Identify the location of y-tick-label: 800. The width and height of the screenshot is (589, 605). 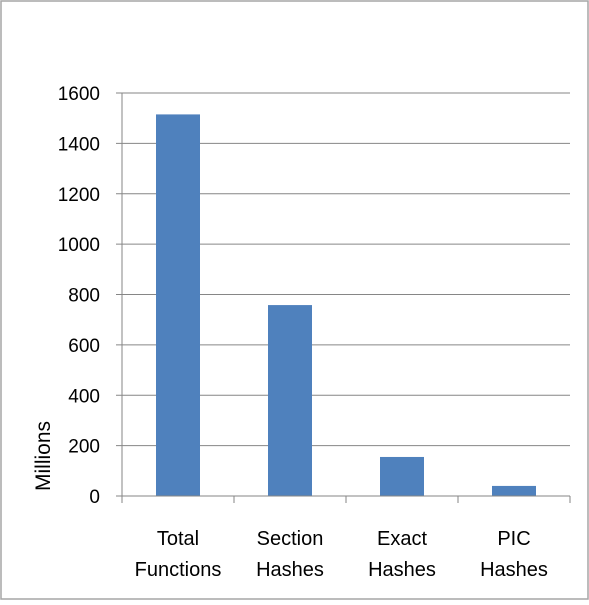
(84, 296).